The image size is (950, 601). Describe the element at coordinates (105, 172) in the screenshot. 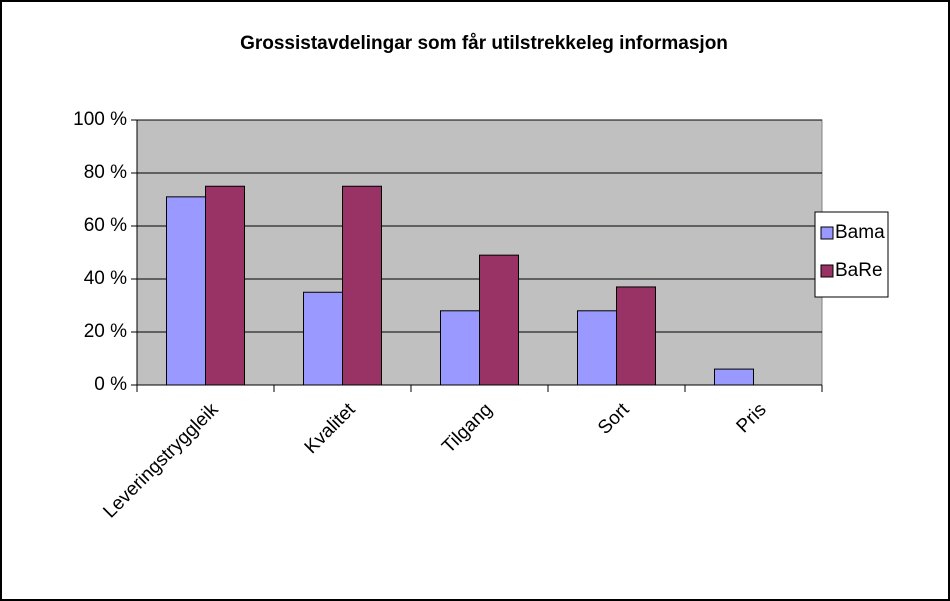

I see `y-tick-label: 80 %` at that location.